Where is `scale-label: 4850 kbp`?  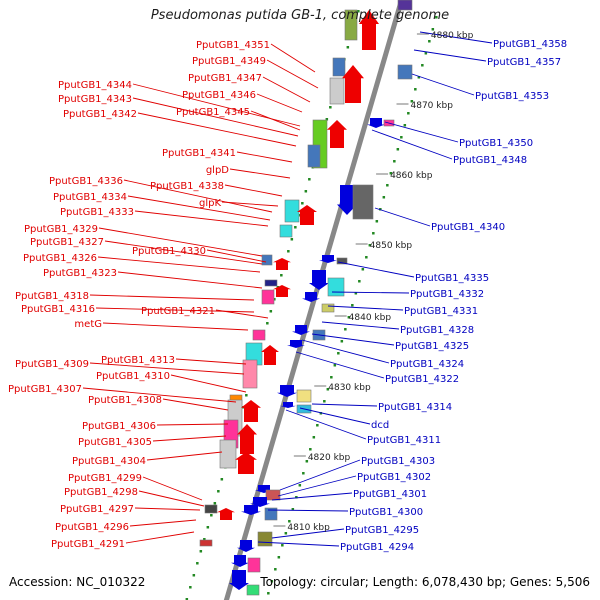
scale-label: 4850 kbp is located at coordinates (391, 246).